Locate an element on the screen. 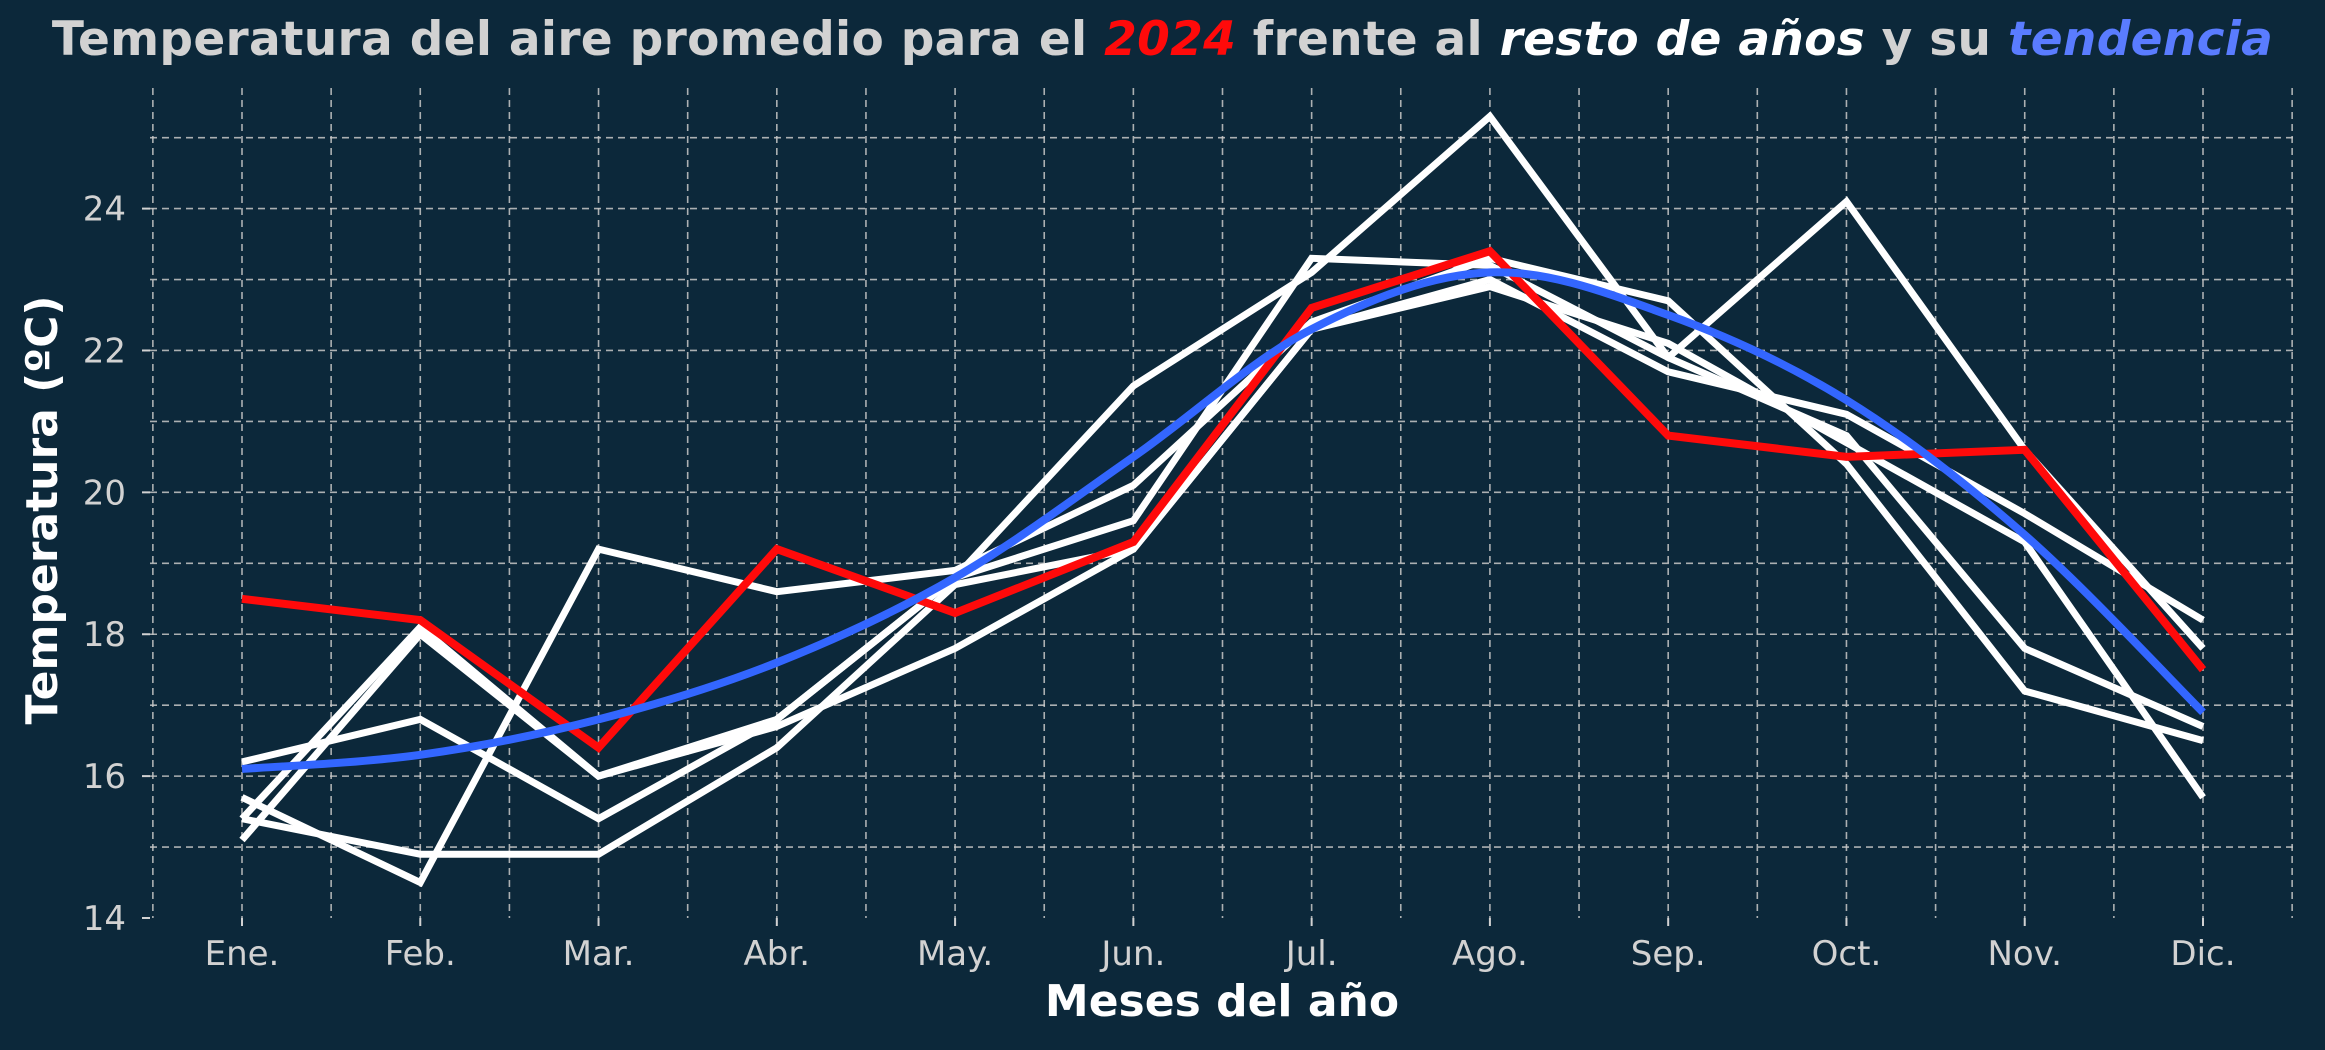 The height and width of the screenshot is (1050, 2325). x-tick-label: Mar. is located at coordinates (599, 954).